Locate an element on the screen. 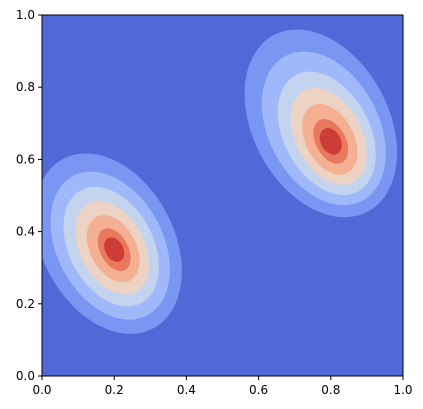 The height and width of the screenshot is (409, 423). x-tick-label: 0.0 is located at coordinates (41, 390).